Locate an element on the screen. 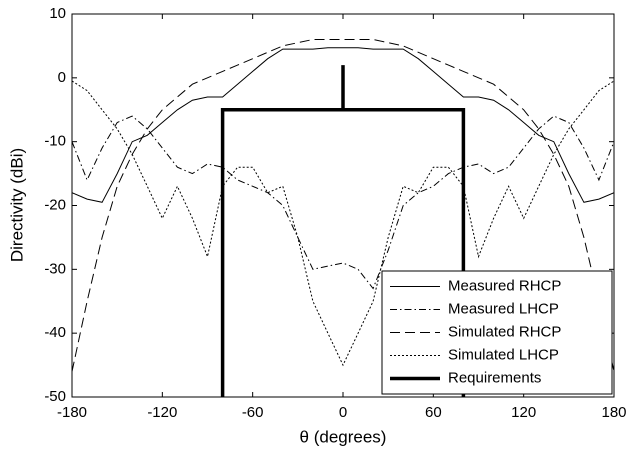 The height and width of the screenshot is (460, 633). y-tick-label: -10 is located at coordinates (55, 141).